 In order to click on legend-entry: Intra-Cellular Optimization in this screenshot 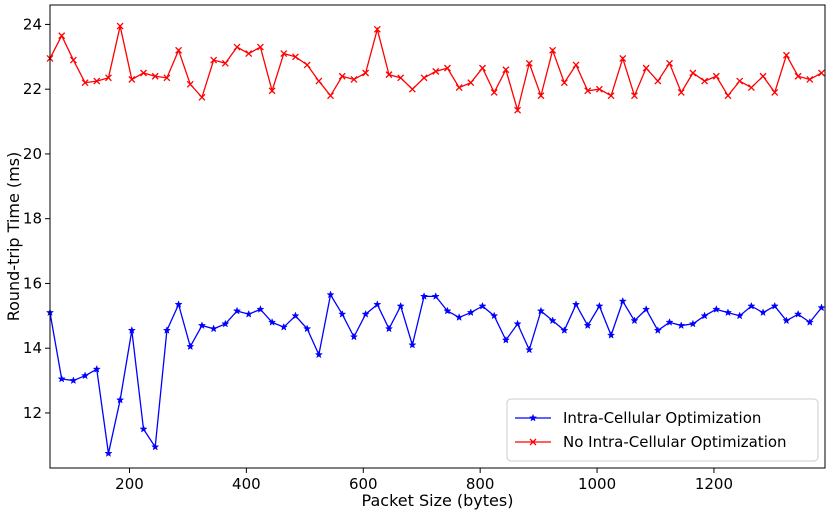, I will do `click(638, 418)`.